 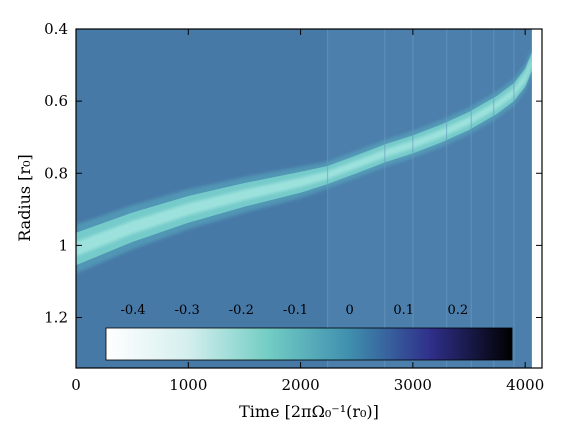 I want to click on colorbar-tick-label: 0, so click(x=349, y=310).